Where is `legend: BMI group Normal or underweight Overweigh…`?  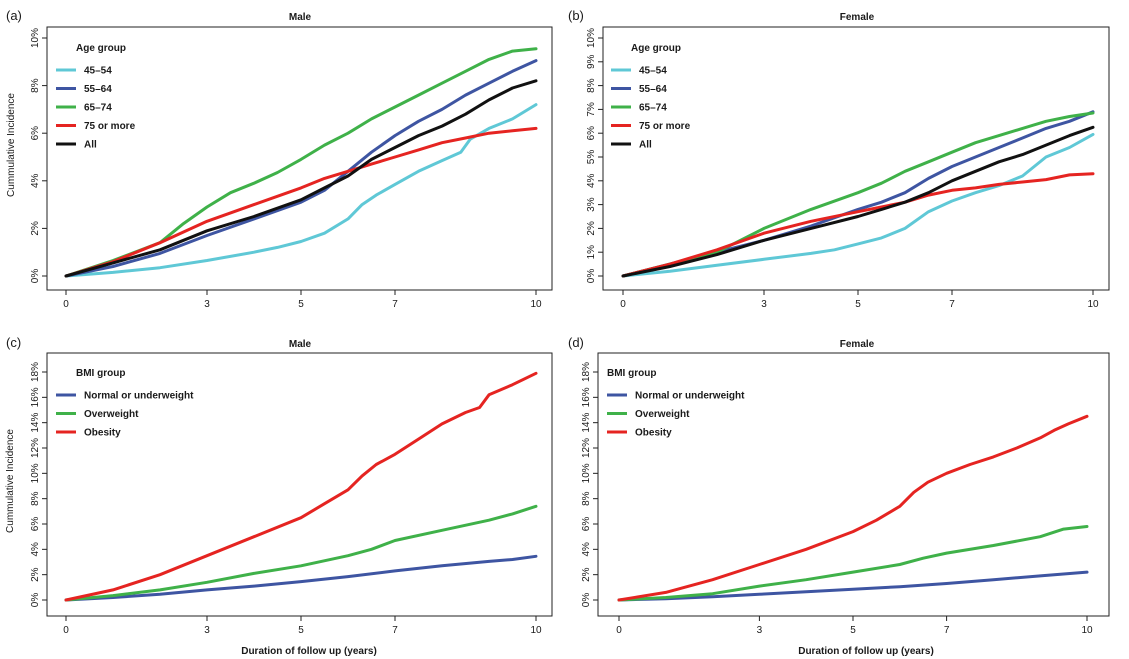
legend: BMI group Normal or underweight Overweigh… is located at coordinates (676, 403).